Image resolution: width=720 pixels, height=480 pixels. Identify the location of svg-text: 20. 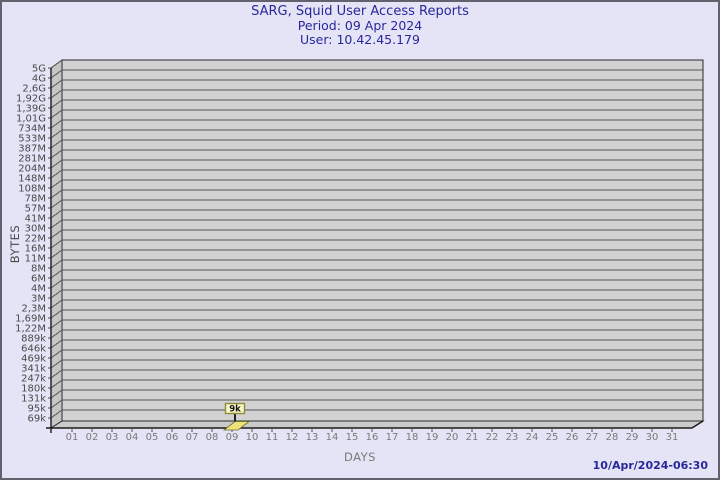
(452, 437).